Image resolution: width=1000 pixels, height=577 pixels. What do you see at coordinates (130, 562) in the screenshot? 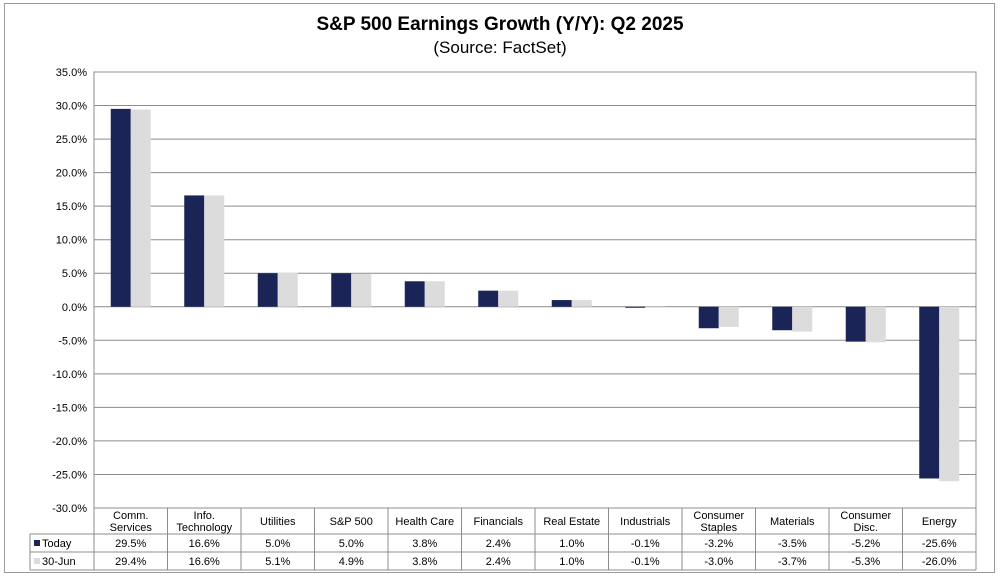
I see `data-label: 29.4%` at bounding box center [130, 562].